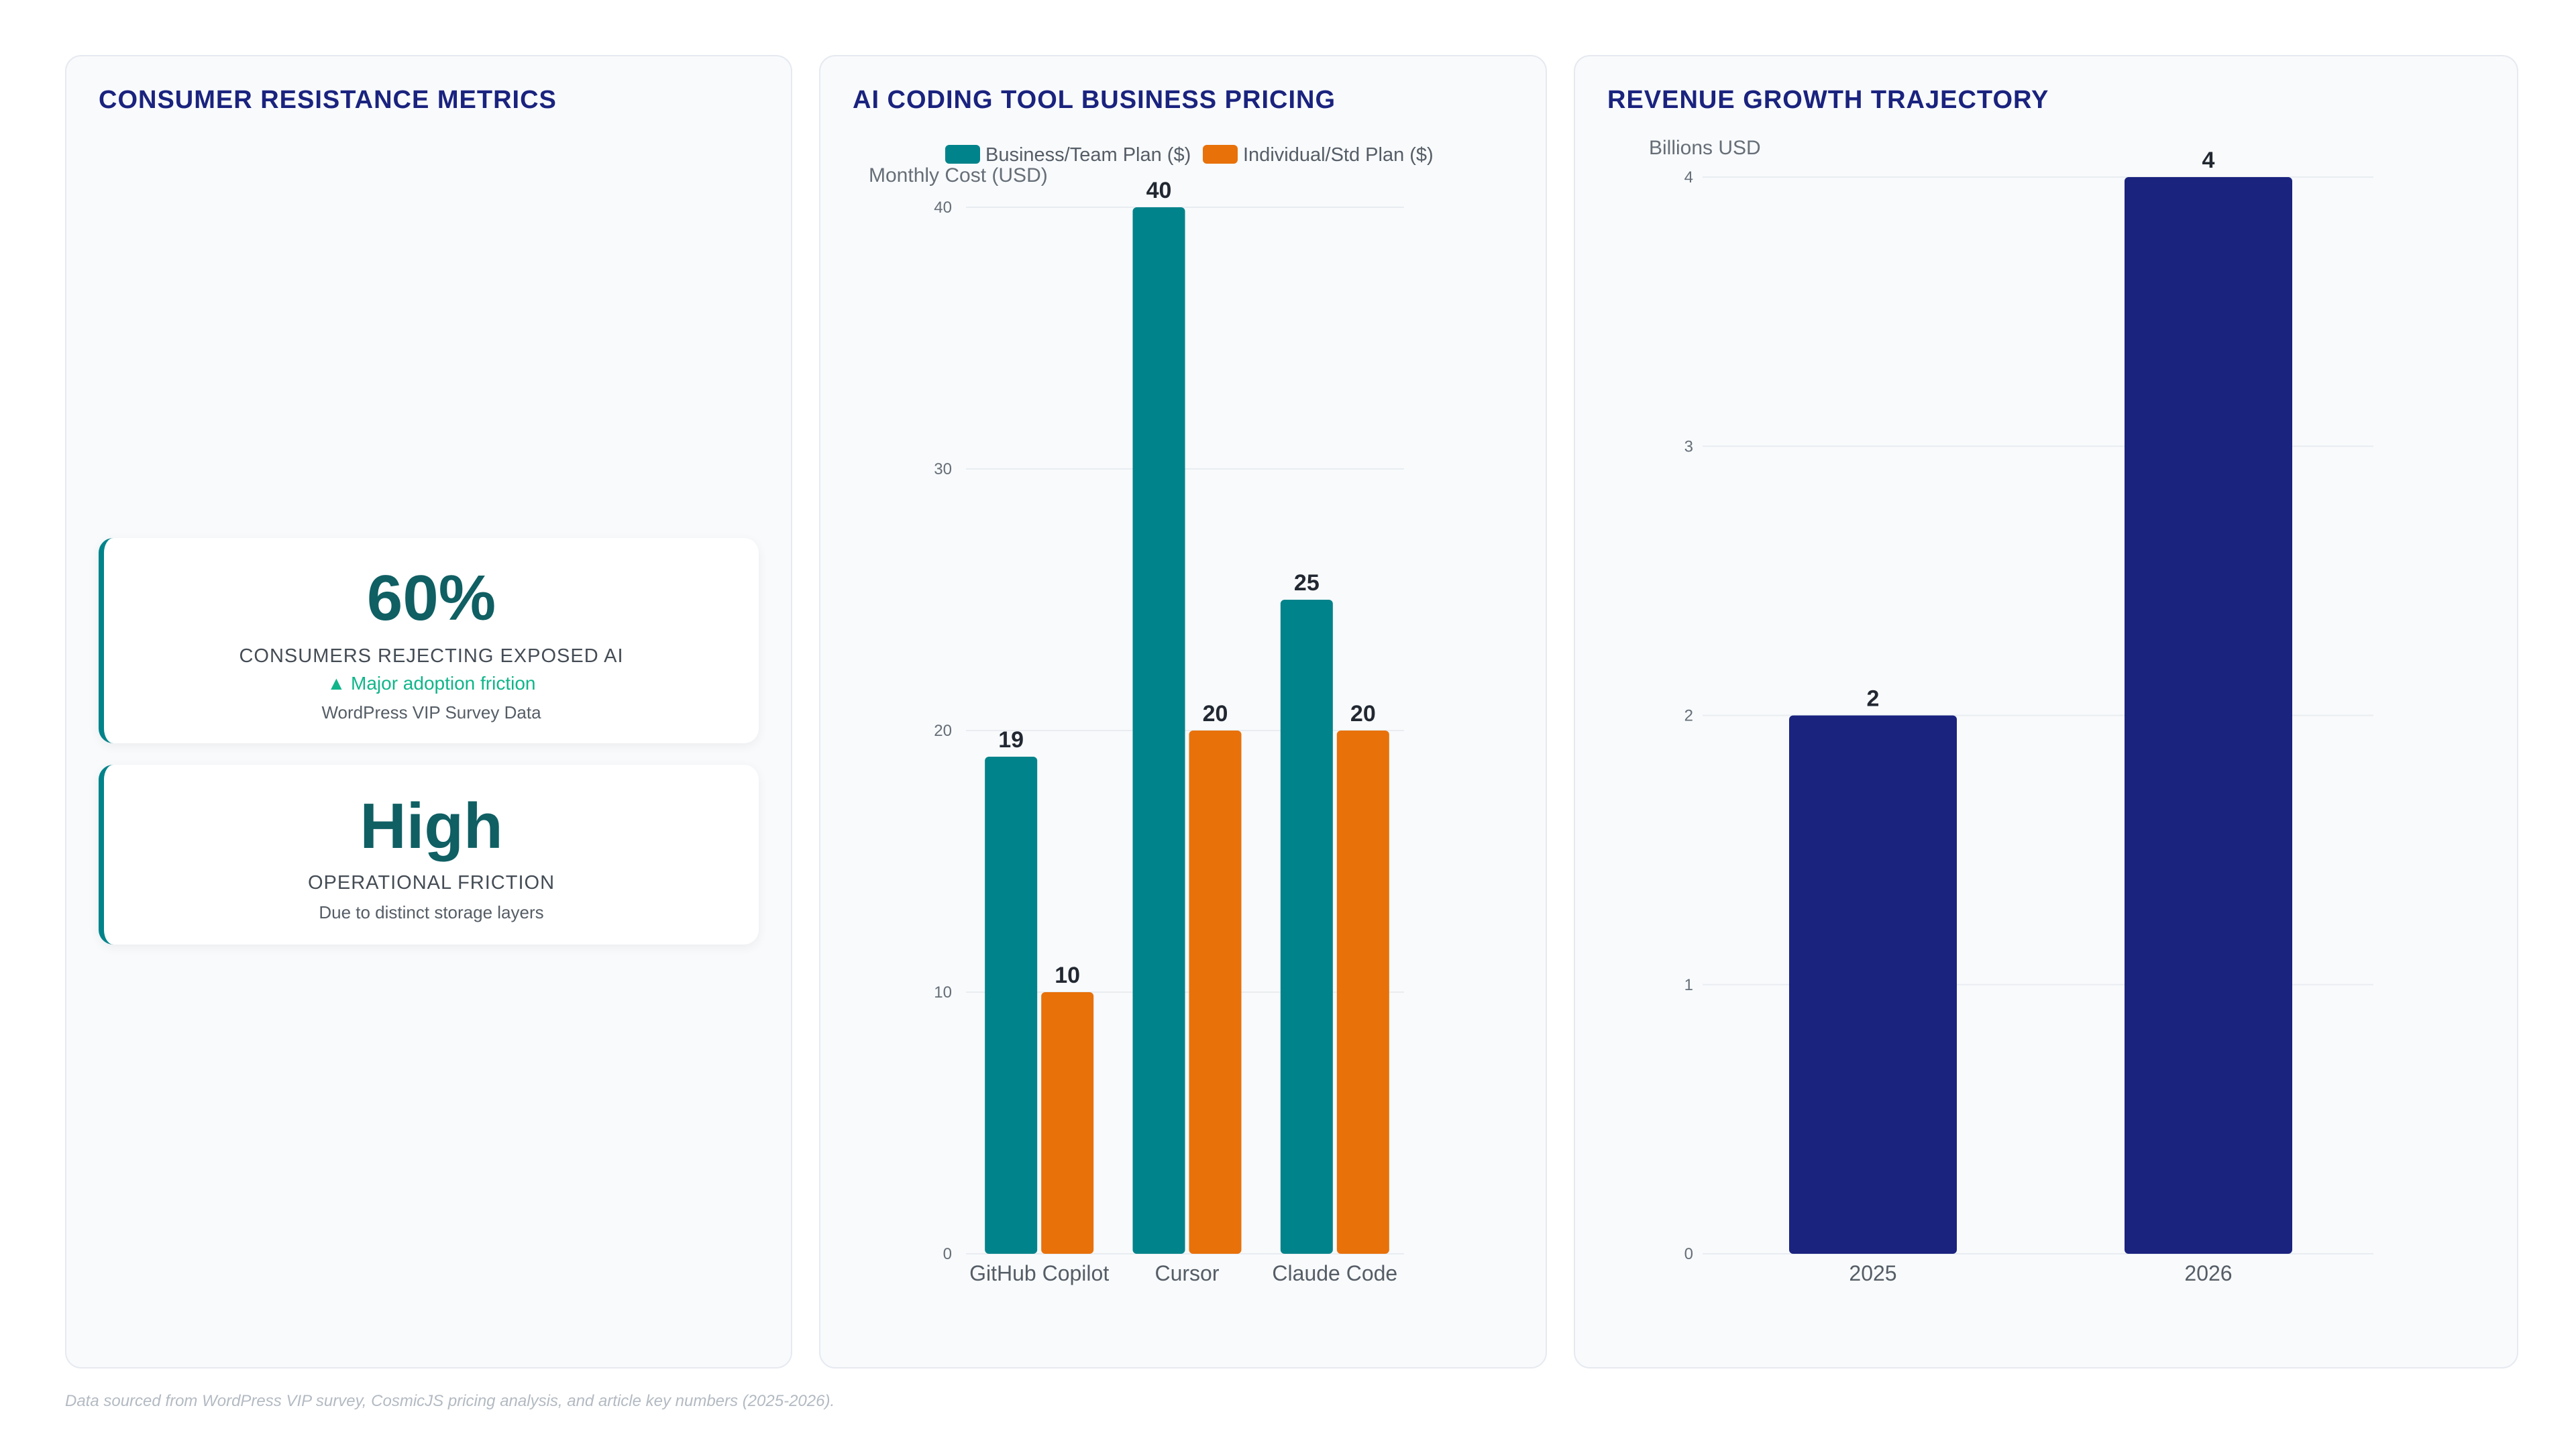 The width and height of the screenshot is (2576, 1449). What do you see at coordinates (943, 731) in the screenshot?
I see `y-tick-label: 20` at bounding box center [943, 731].